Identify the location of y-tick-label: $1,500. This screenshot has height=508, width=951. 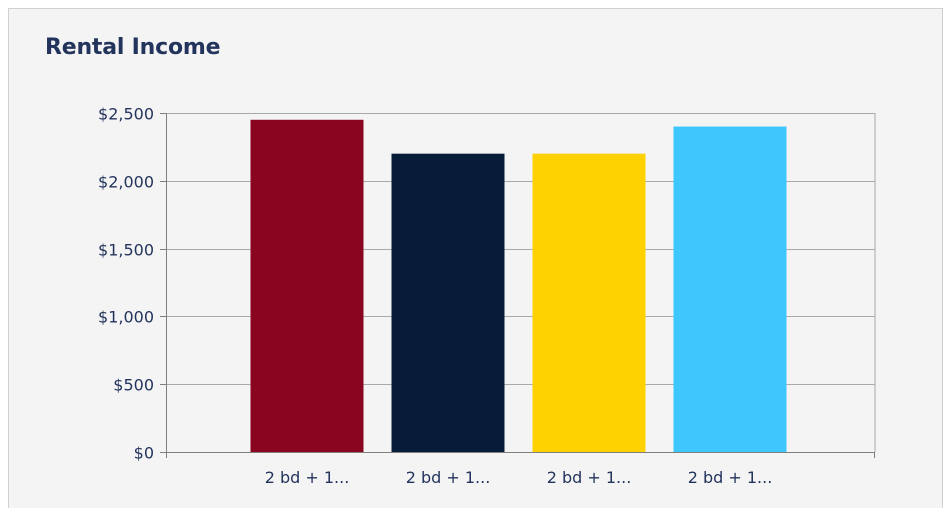
(126, 250).